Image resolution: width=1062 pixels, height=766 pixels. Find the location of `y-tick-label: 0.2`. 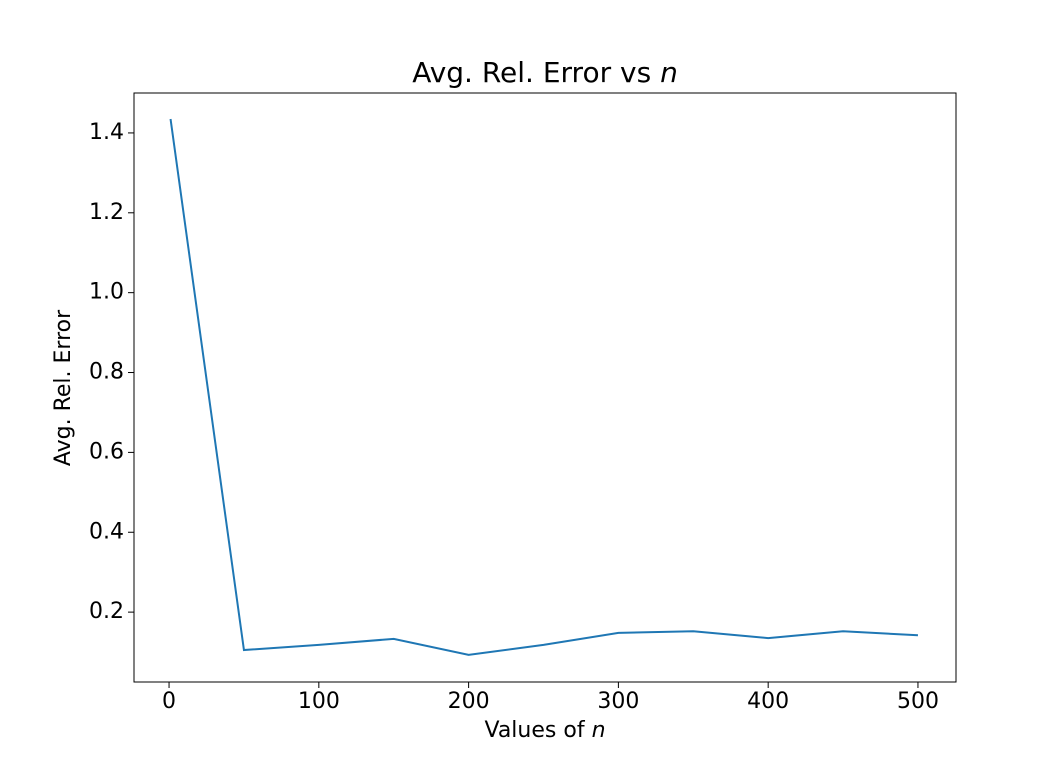

y-tick-label: 0.2 is located at coordinates (106, 611).